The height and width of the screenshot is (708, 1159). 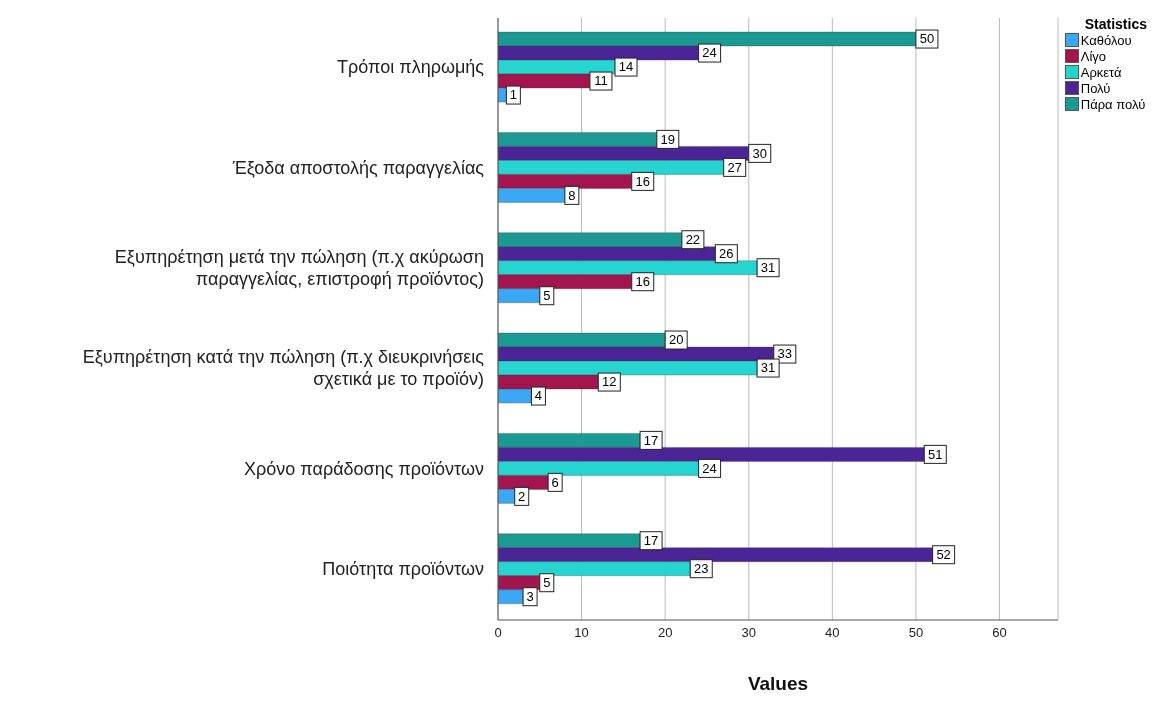 I want to click on data-label: 23, so click(x=701, y=569).